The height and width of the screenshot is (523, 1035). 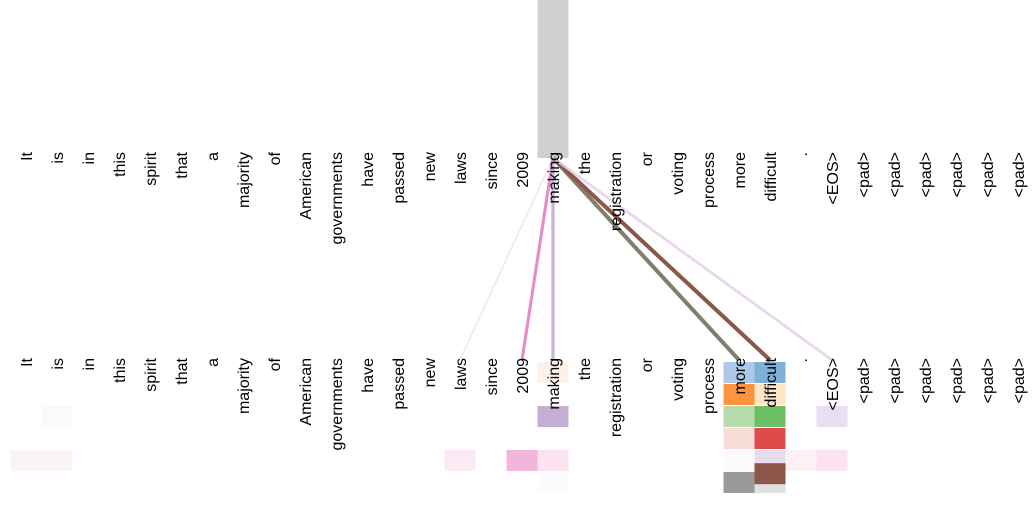 I want to click on bottom-token-label: a, so click(x=213, y=362).